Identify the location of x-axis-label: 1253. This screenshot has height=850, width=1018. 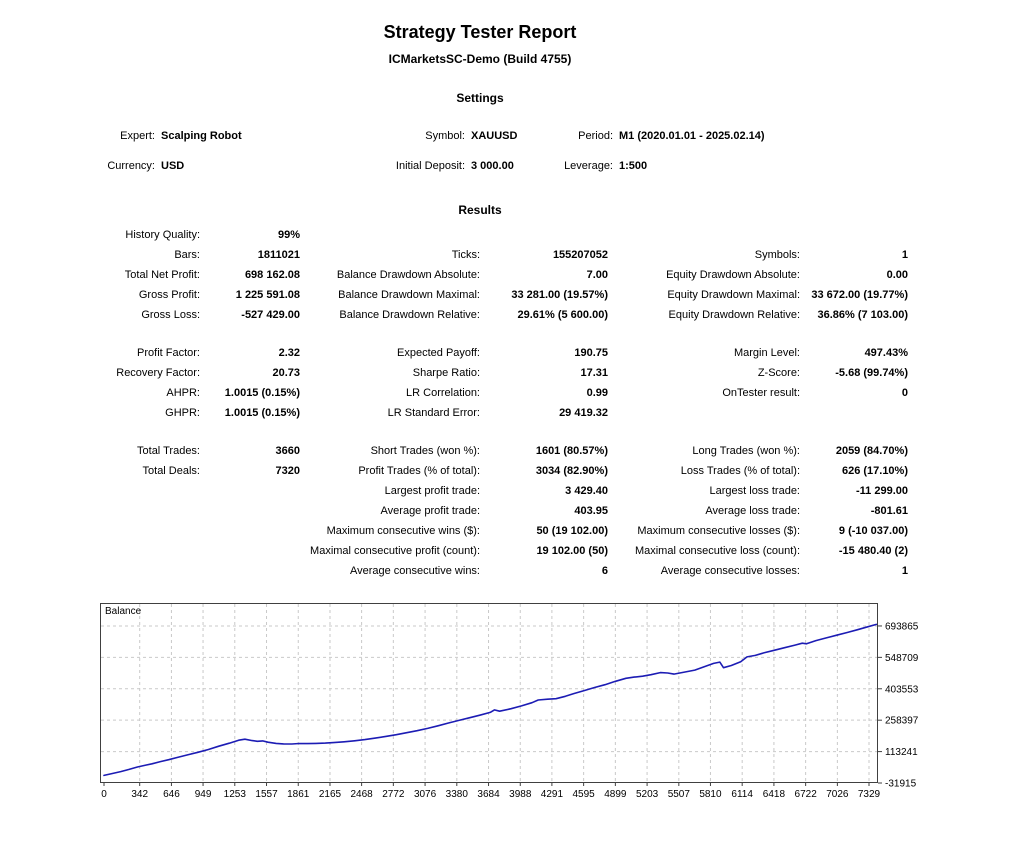
(235, 794).